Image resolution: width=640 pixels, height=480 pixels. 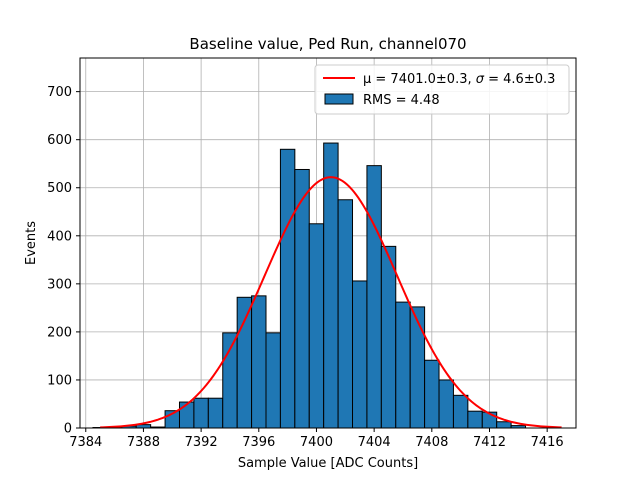 What do you see at coordinates (339, 99) in the screenshot?
I see `legend-histogram-swatch` at bounding box center [339, 99].